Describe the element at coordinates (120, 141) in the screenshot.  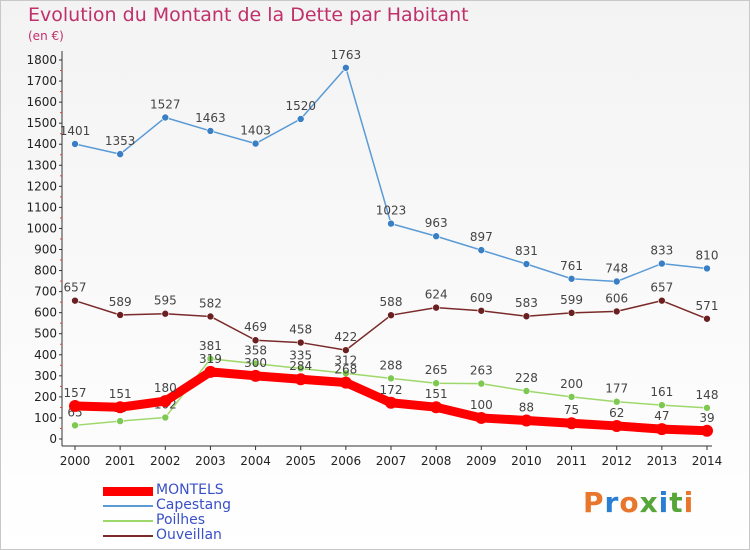
I see `data-label-capestang: 1353` at that location.